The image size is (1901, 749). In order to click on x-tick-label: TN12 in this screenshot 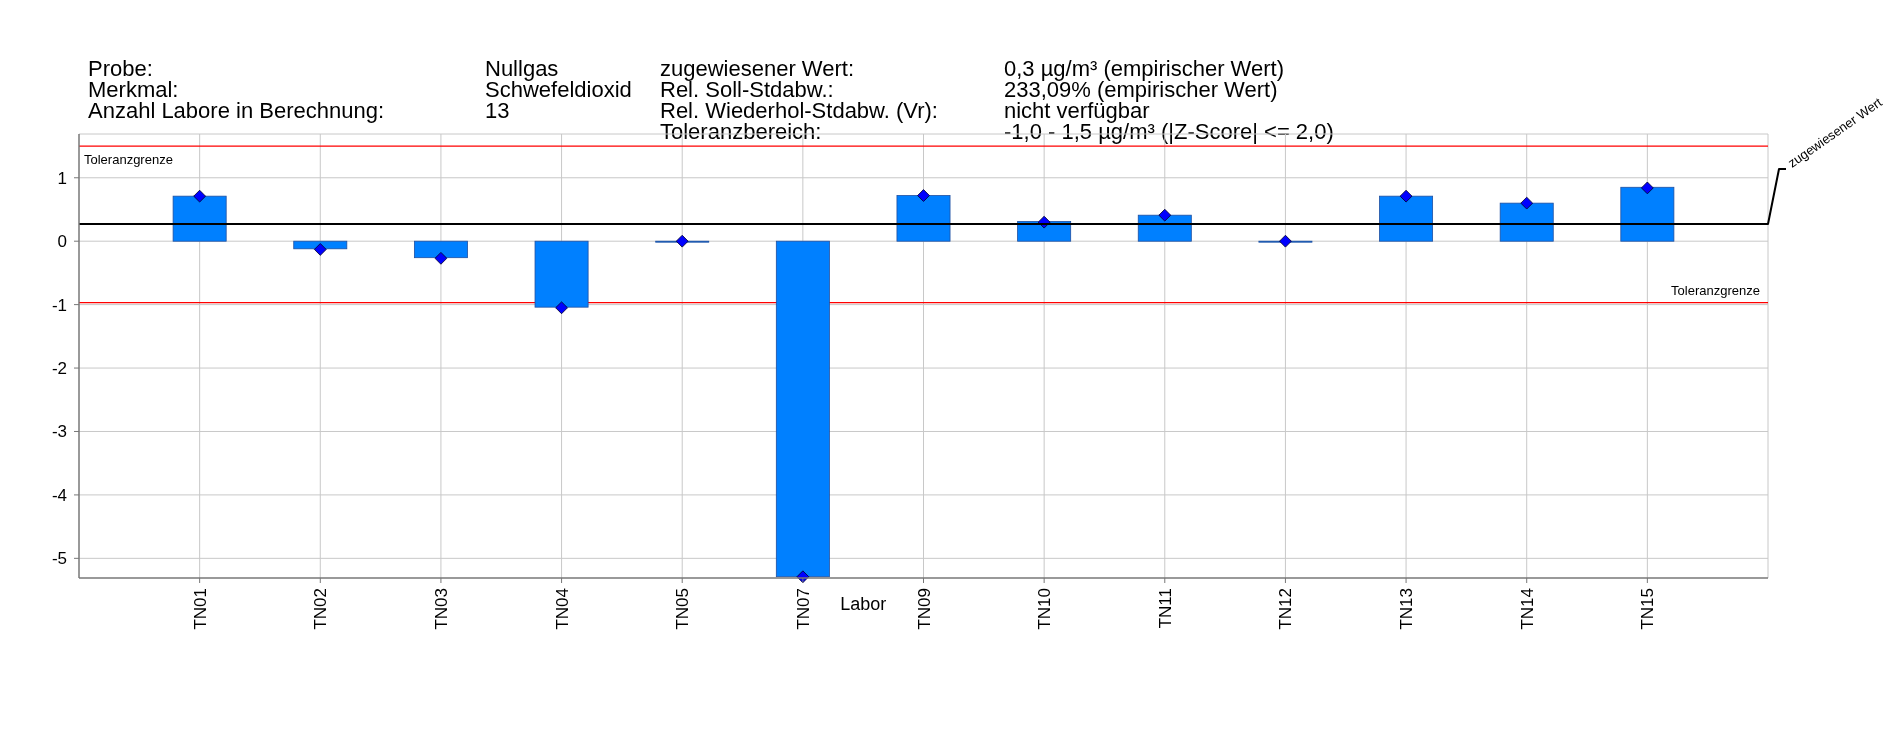, I will do `click(1286, 609)`.